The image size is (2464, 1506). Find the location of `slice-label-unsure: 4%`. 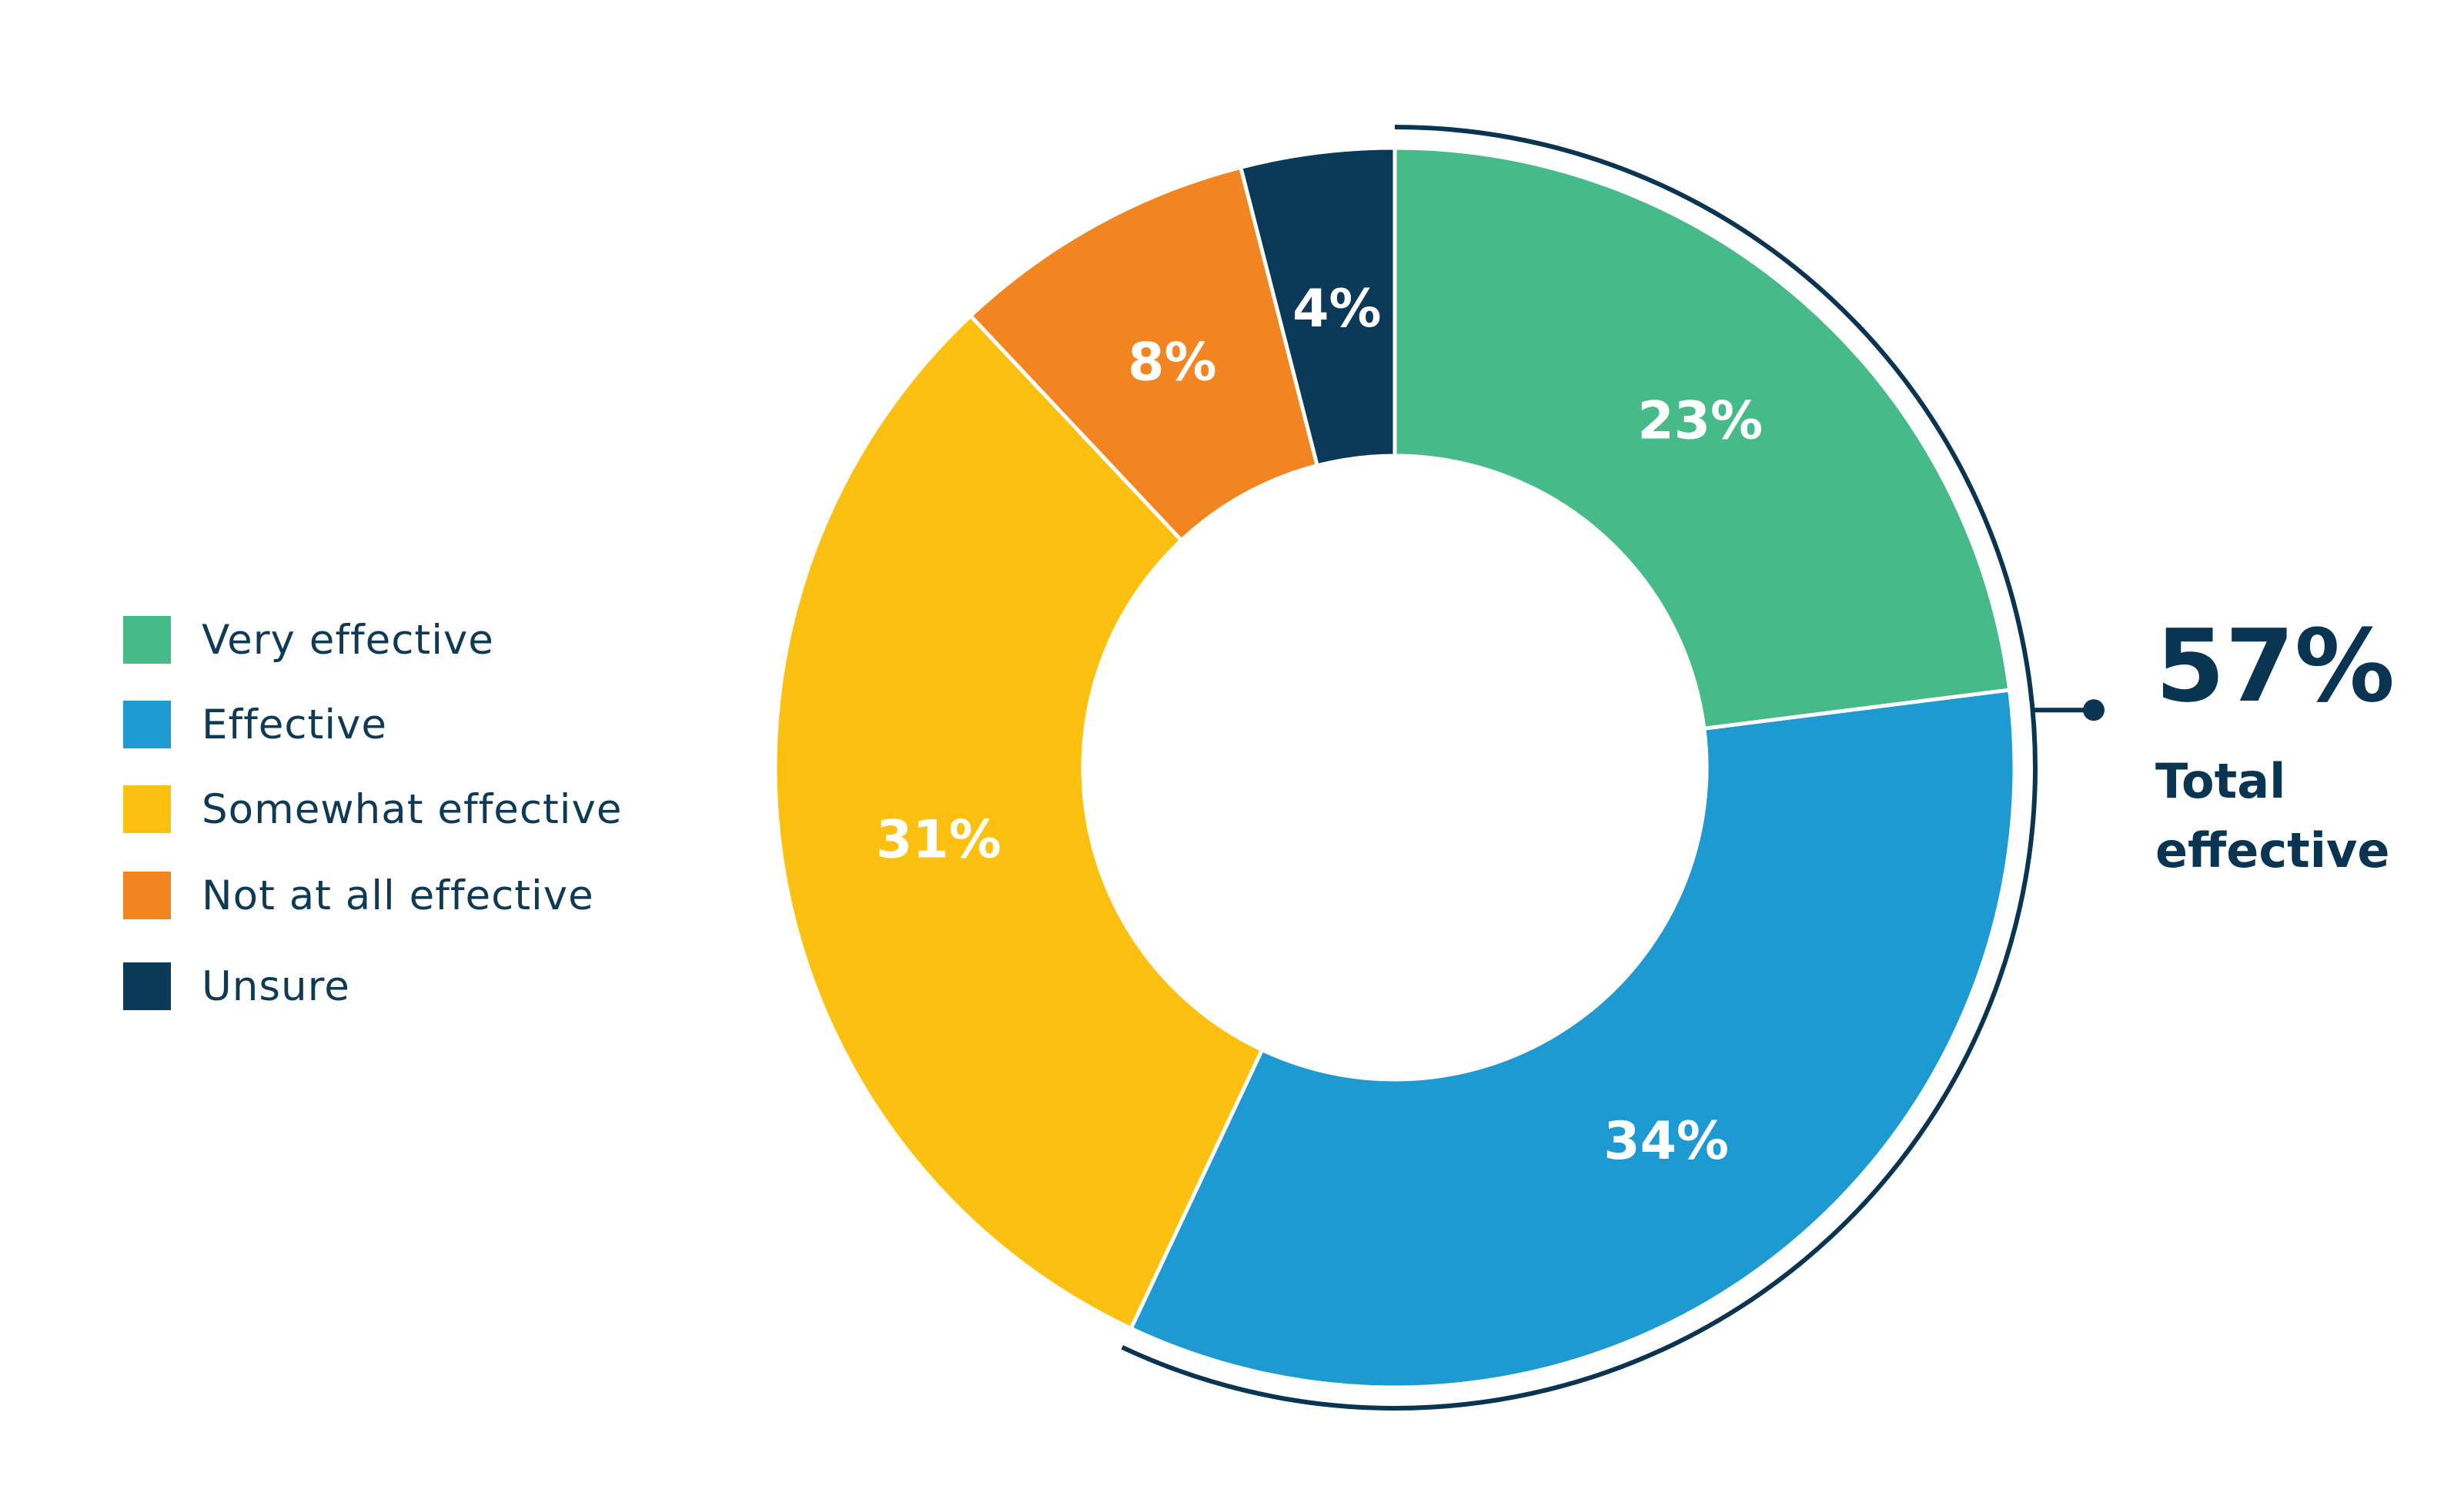

slice-label-unsure: 4% is located at coordinates (1336, 309).